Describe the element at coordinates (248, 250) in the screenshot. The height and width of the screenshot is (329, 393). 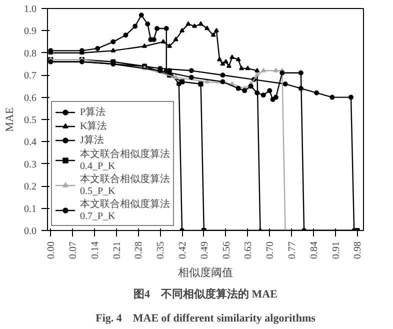
I see `x-tick-label: 0.63` at that location.